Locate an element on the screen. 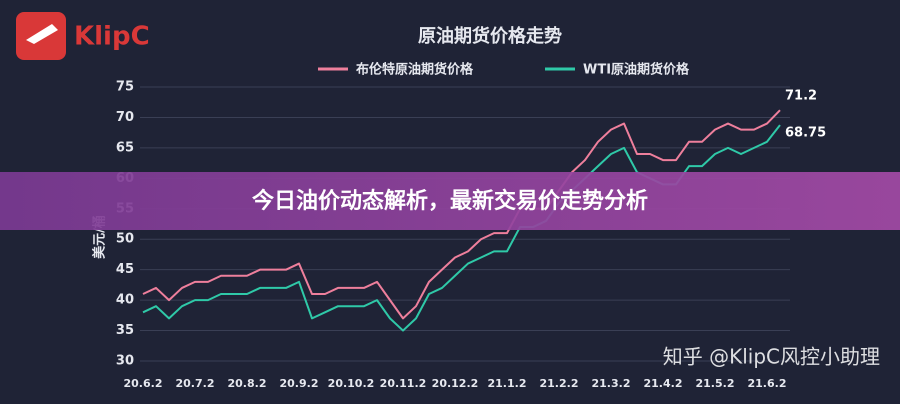  x-tick-label: 20.11.2 is located at coordinates (403, 383).